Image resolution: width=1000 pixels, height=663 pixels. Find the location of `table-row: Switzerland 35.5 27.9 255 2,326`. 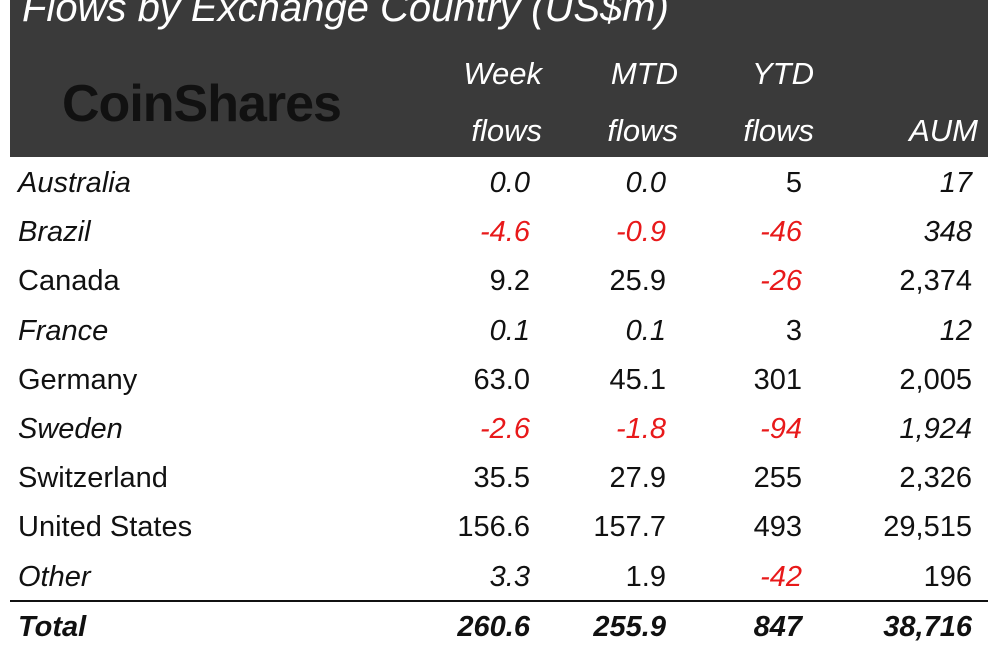

table-row: Switzerland 35.5 27.9 255 2,326 is located at coordinates (499, 478).